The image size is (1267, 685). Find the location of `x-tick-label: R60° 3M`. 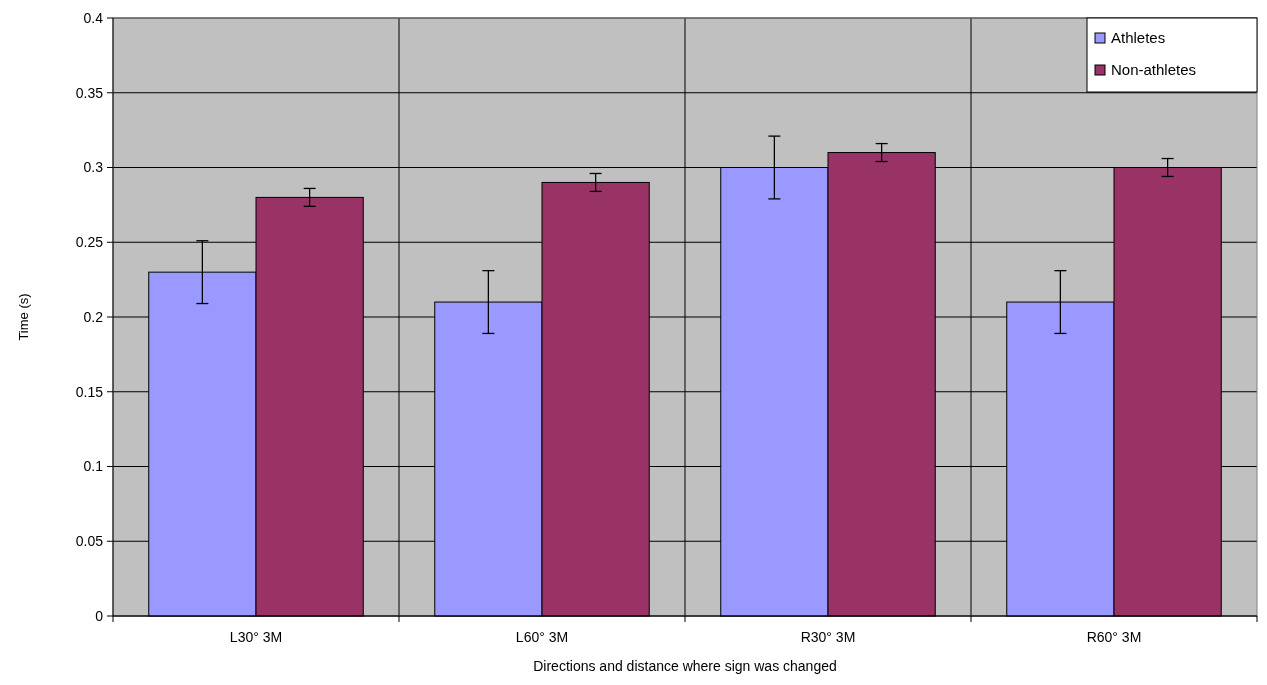

x-tick-label: R60° 3M is located at coordinates (1114, 637).